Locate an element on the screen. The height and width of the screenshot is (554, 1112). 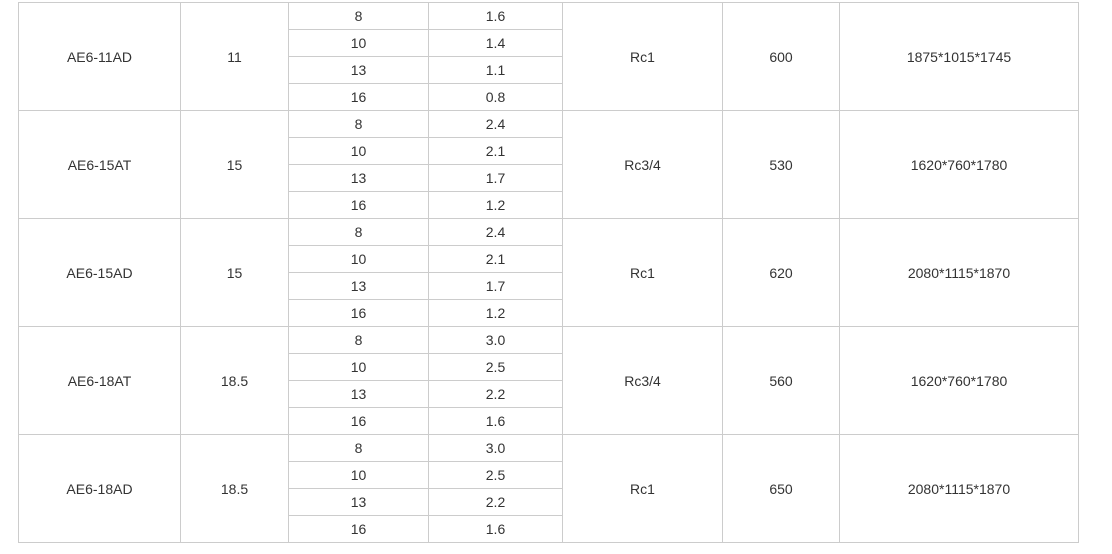
flow-cell: 1.1 is located at coordinates (495, 70).